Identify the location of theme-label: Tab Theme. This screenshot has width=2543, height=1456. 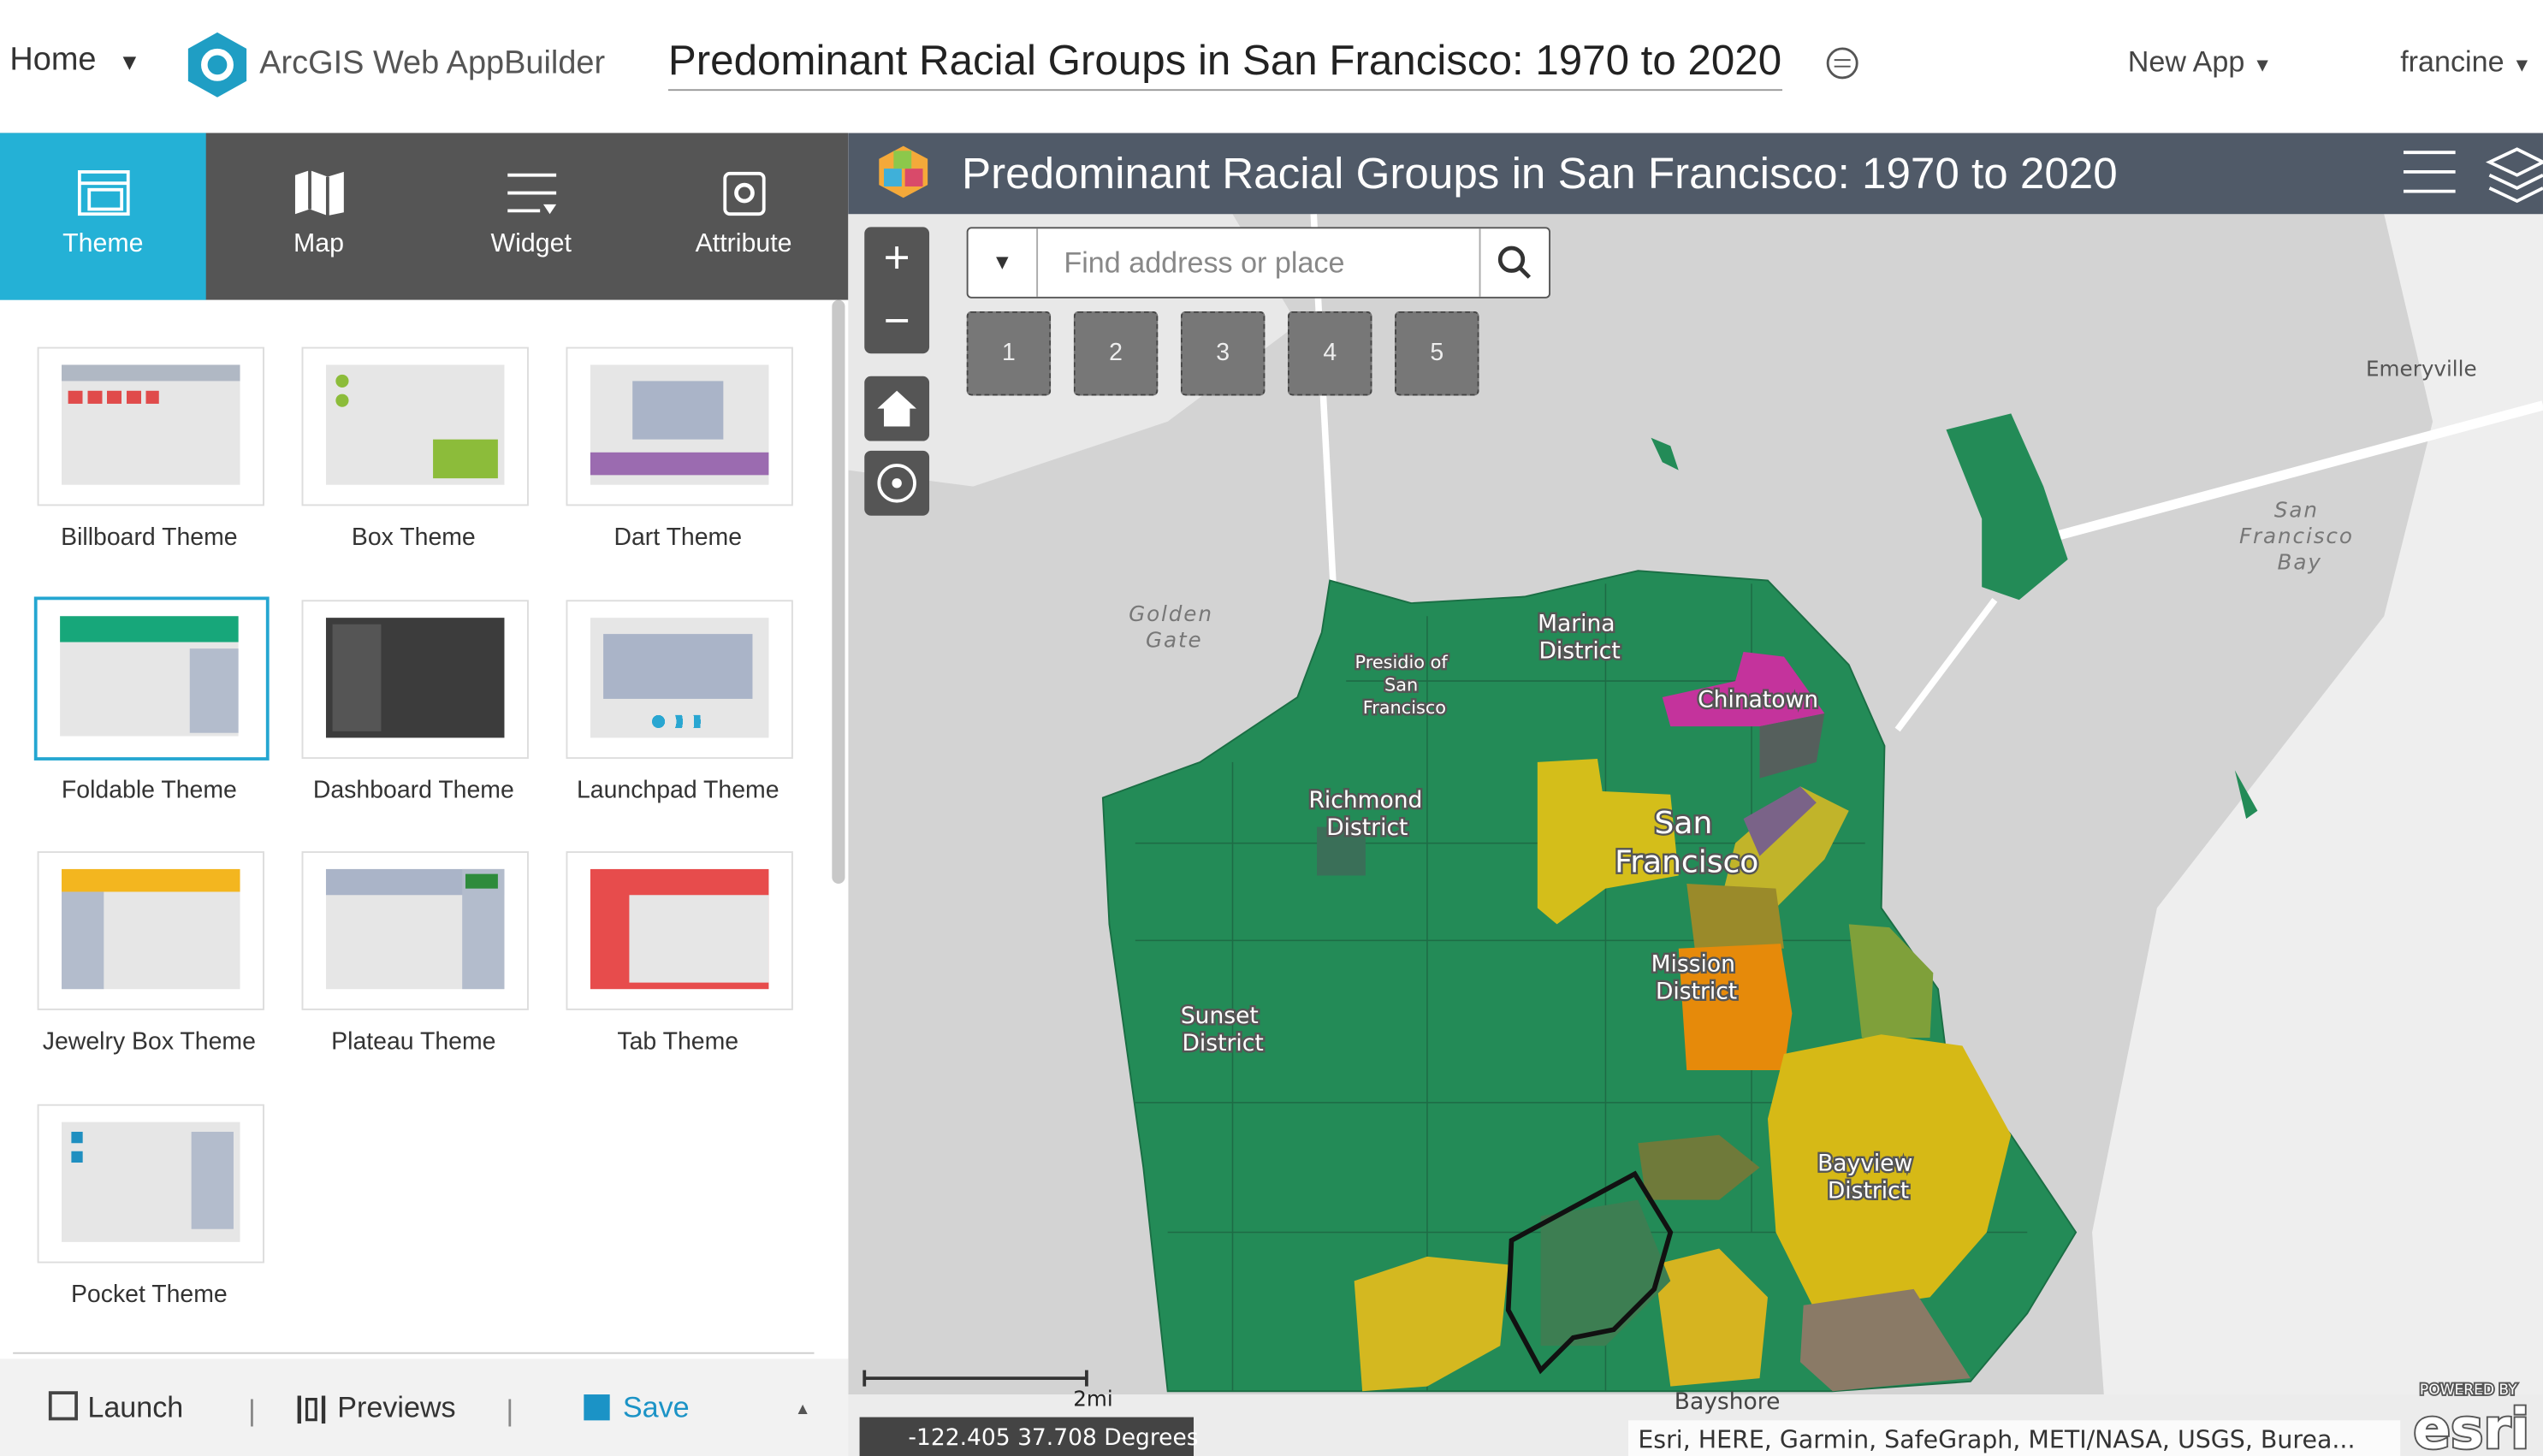
(678, 1041).